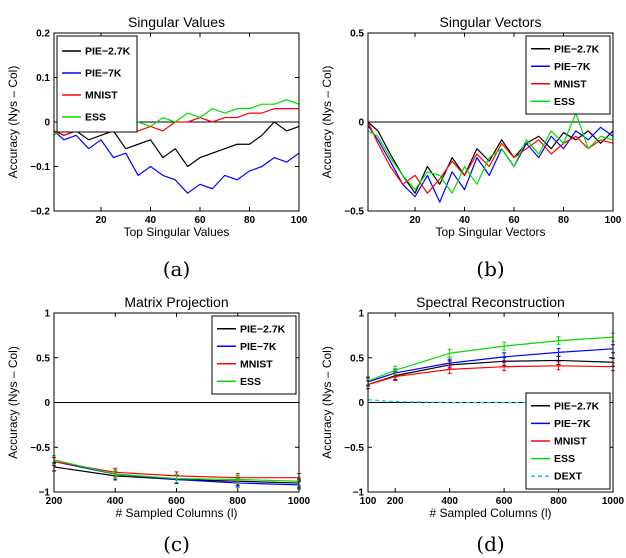 The width and height of the screenshot is (626, 558). Describe the element at coordinates (490, 232) in the screenshot. I see `x-axis-label: Top Singular Vectors` at that location.